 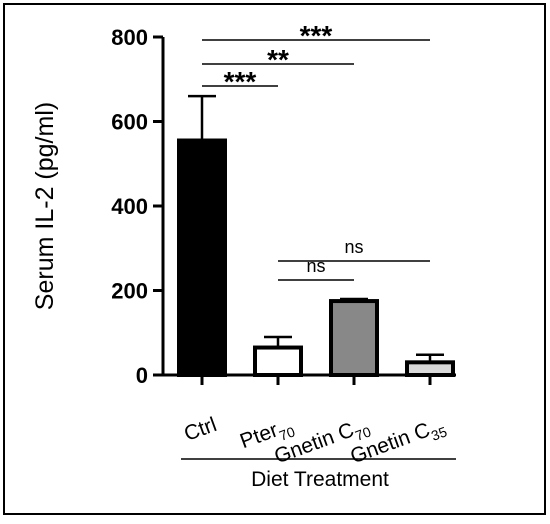 What do you see at coordinates (129, 291) in the screenshot?
I see `y-tick-label: 200` at bounding box center [129, 291].